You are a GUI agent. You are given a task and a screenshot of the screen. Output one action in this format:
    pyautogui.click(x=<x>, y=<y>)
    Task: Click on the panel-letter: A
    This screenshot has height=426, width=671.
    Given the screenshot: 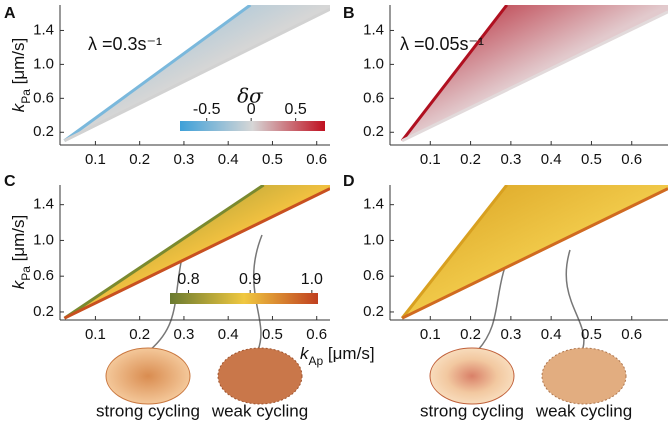 What is the action you would take?
    pyautogui.click(x=10, y=13)
    